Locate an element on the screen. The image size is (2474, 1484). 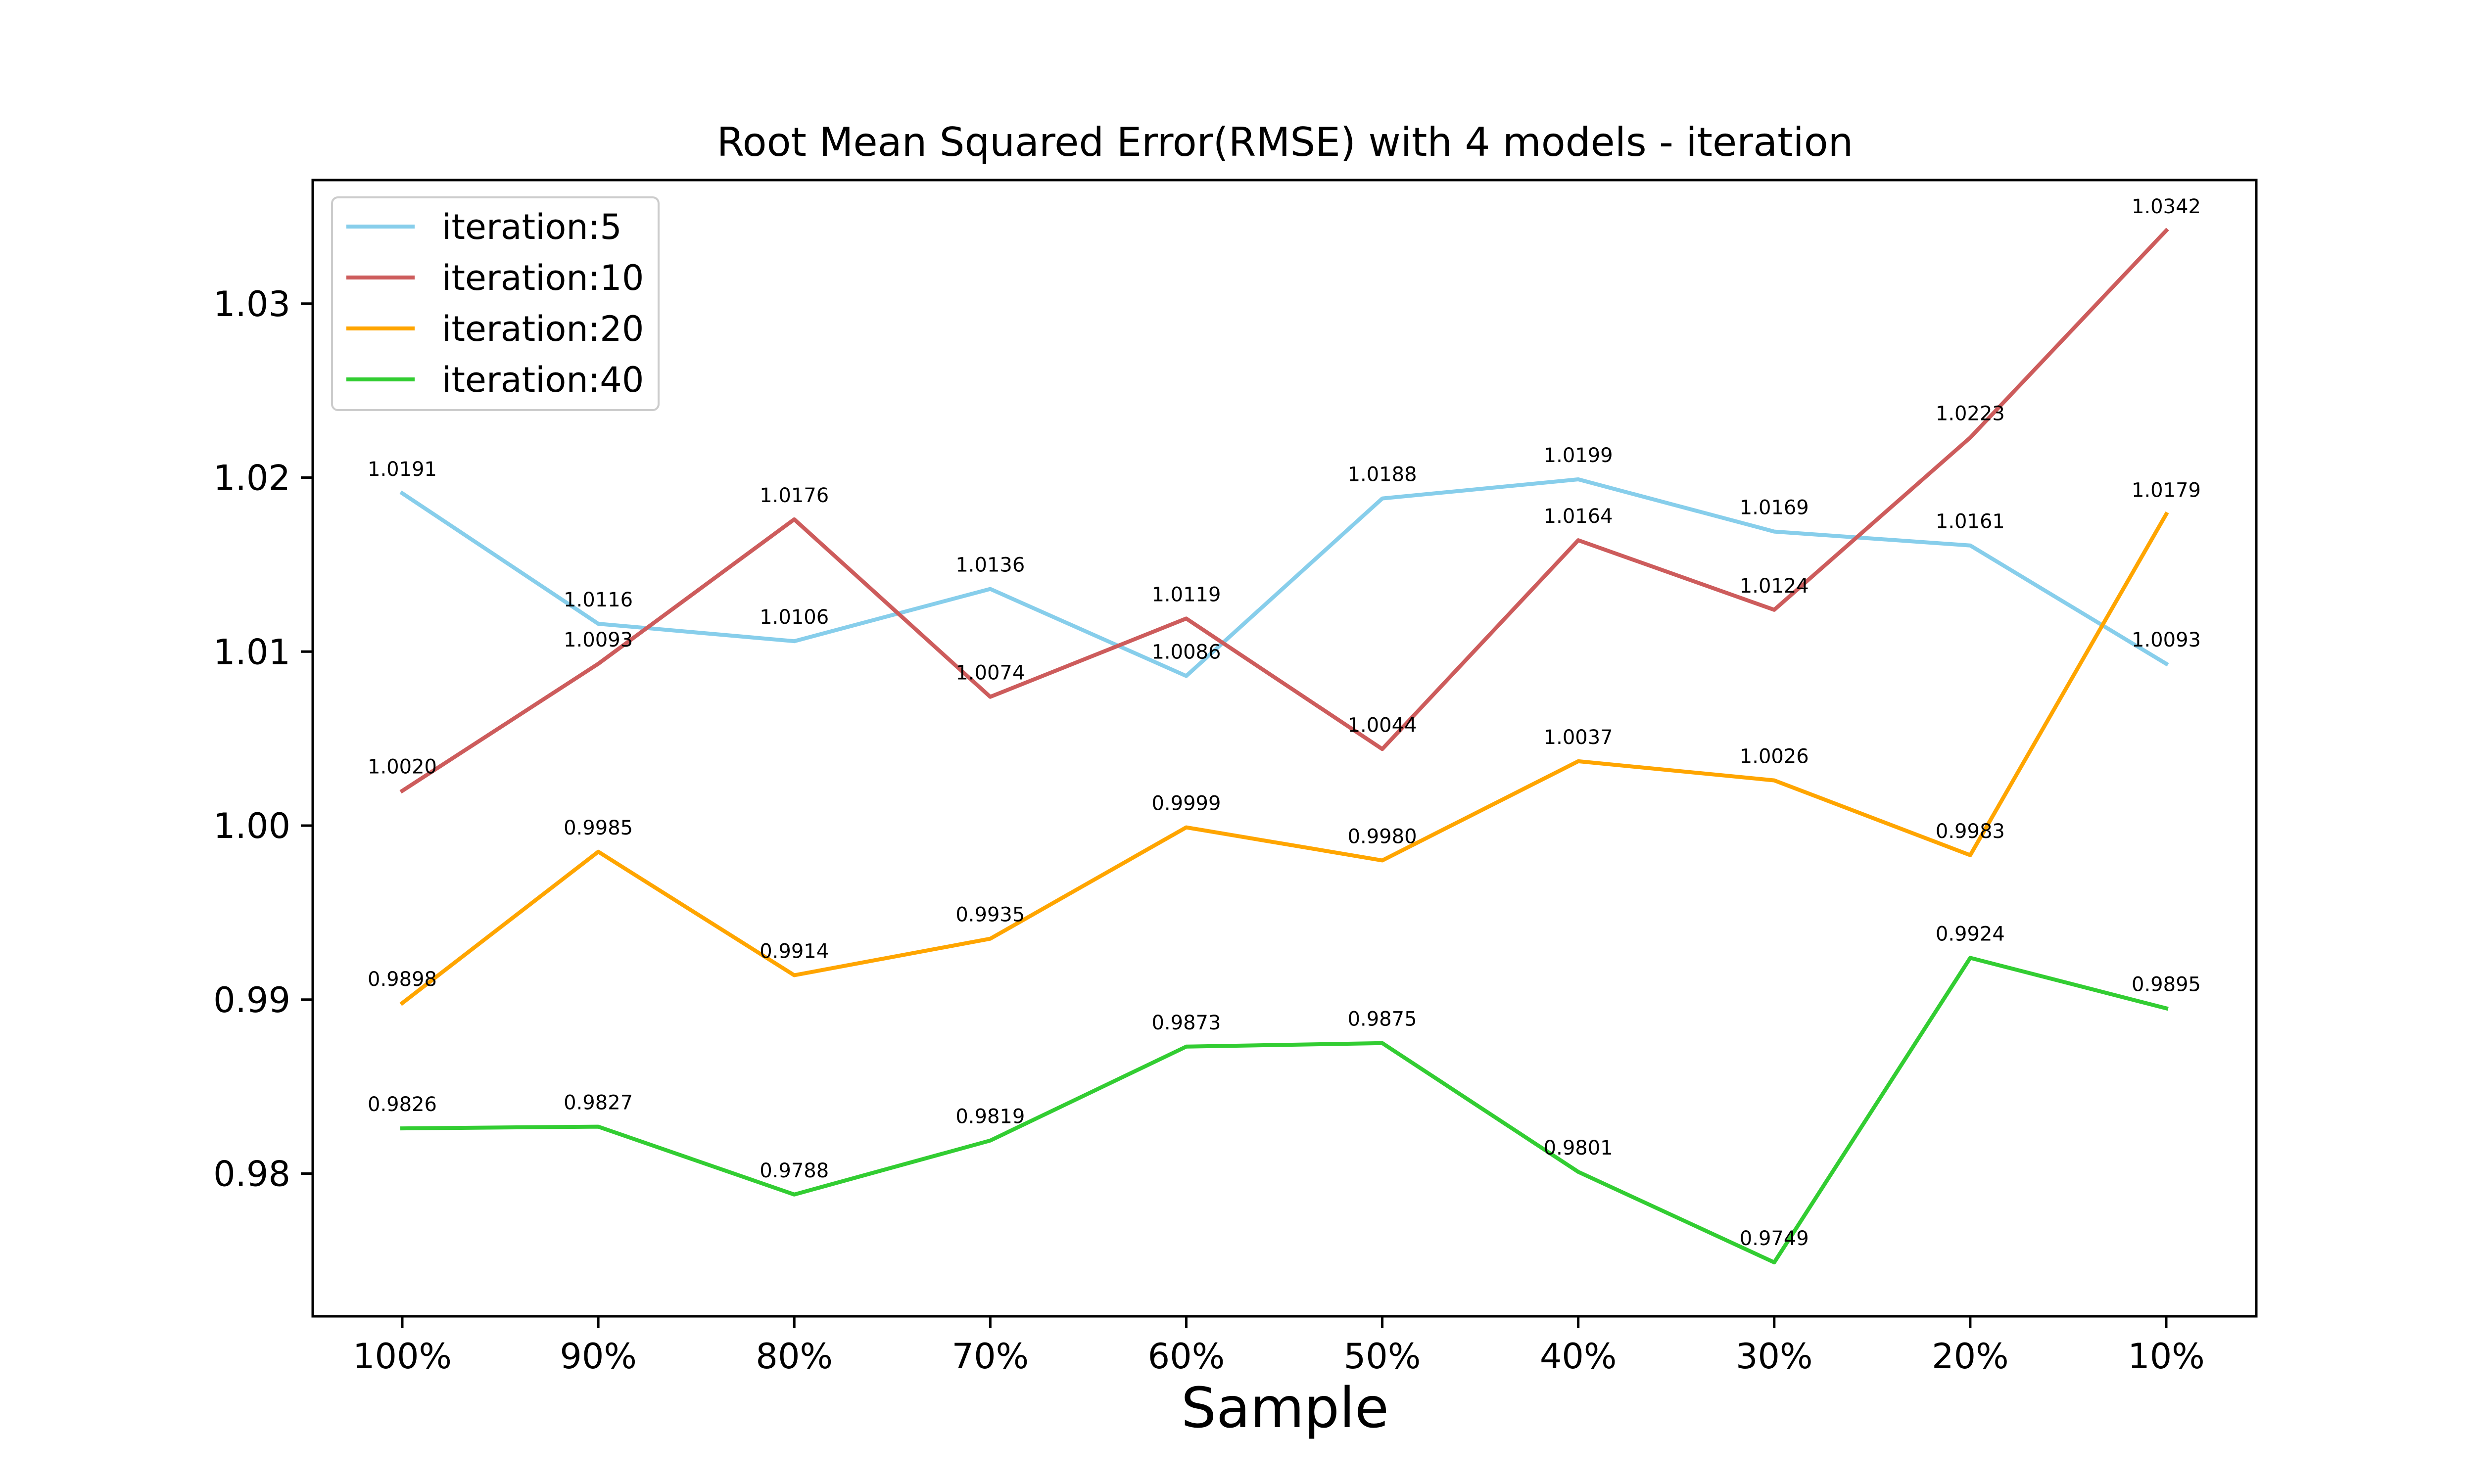
data-label: 1.0164 is located at coordinates (1578, 516).